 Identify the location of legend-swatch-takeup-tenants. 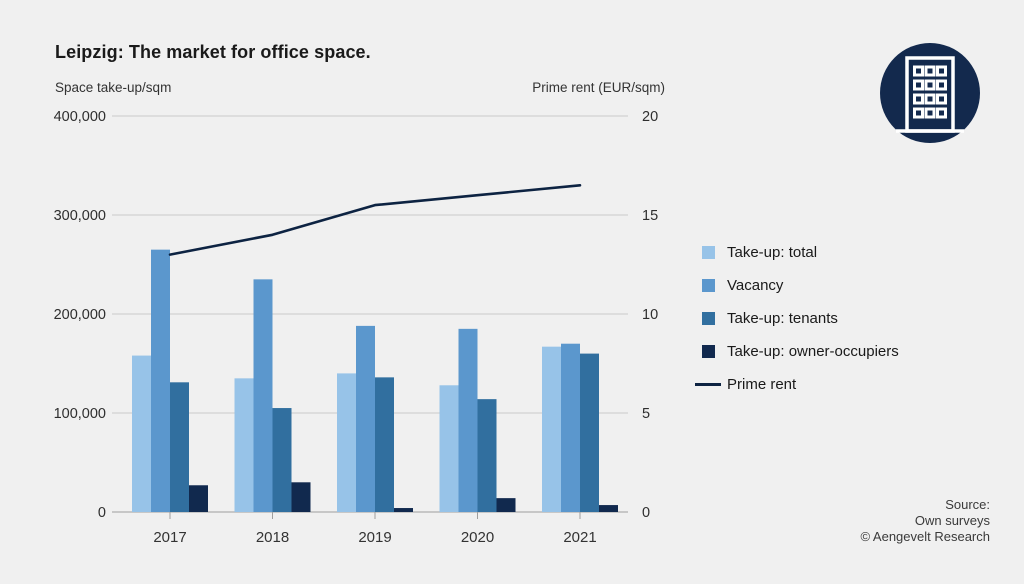
(708, 318).